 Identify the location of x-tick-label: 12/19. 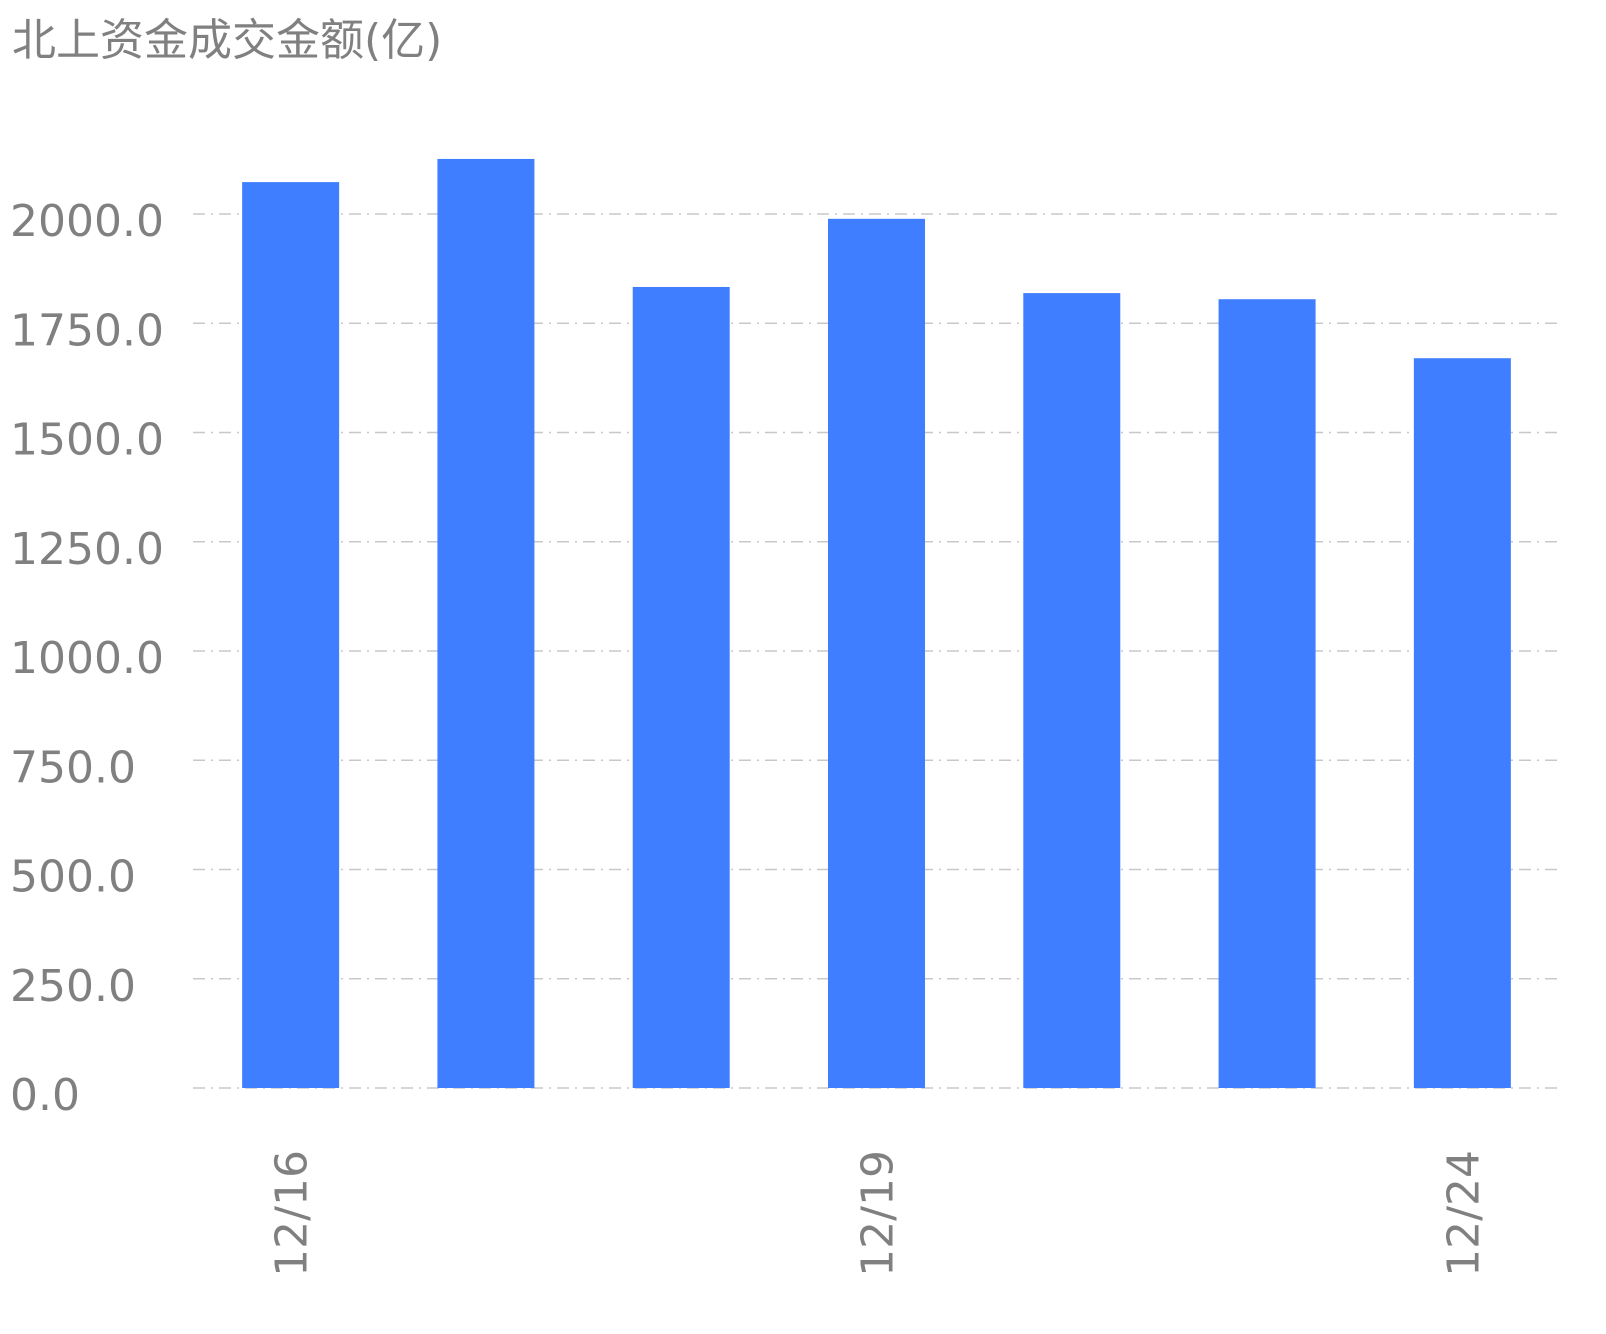
(878, 1213).